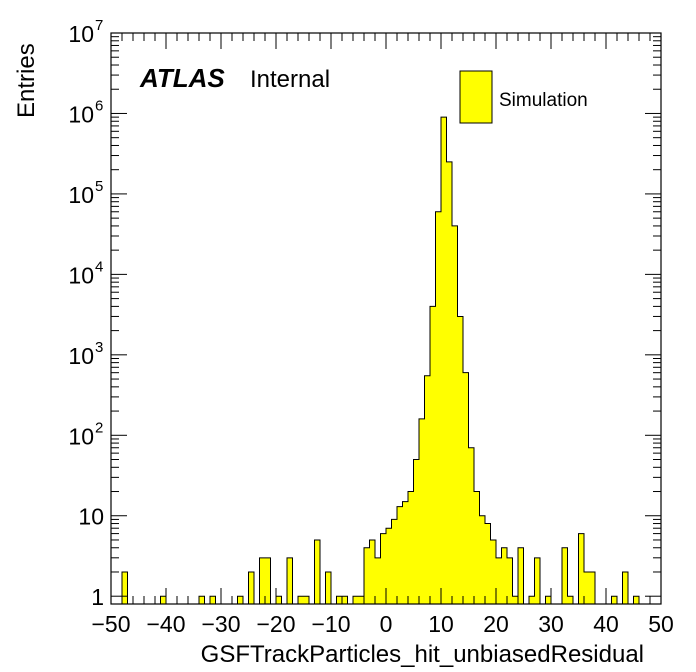 The image size is (696, 672). I want to click on y-tick-exponent: 2, so click(99, 427).